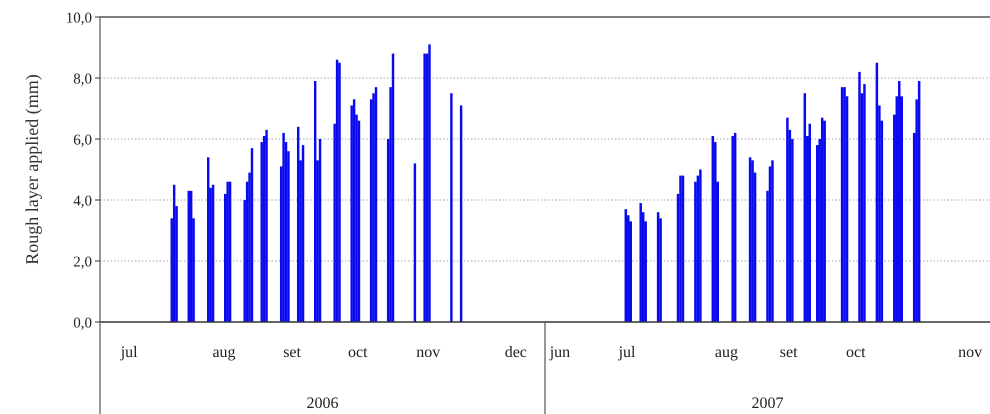  I want to click on y-tick-label: 4,0, so click(82, 201).